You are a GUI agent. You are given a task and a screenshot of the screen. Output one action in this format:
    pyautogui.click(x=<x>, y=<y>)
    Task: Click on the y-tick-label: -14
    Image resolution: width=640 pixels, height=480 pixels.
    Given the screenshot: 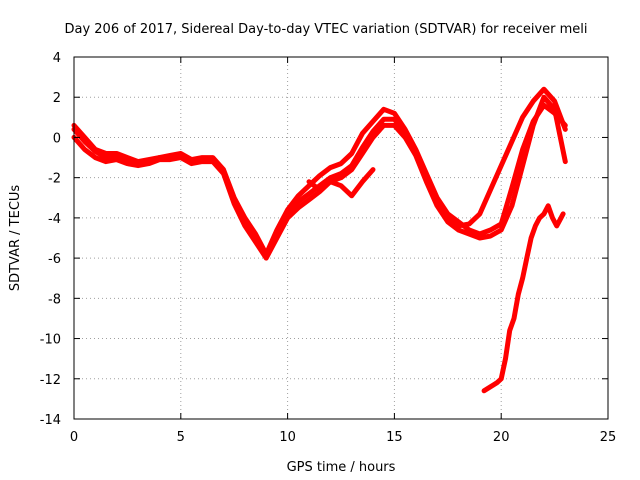 What is the action you would take?
    pyautogui.click(x=50, y=420)
    